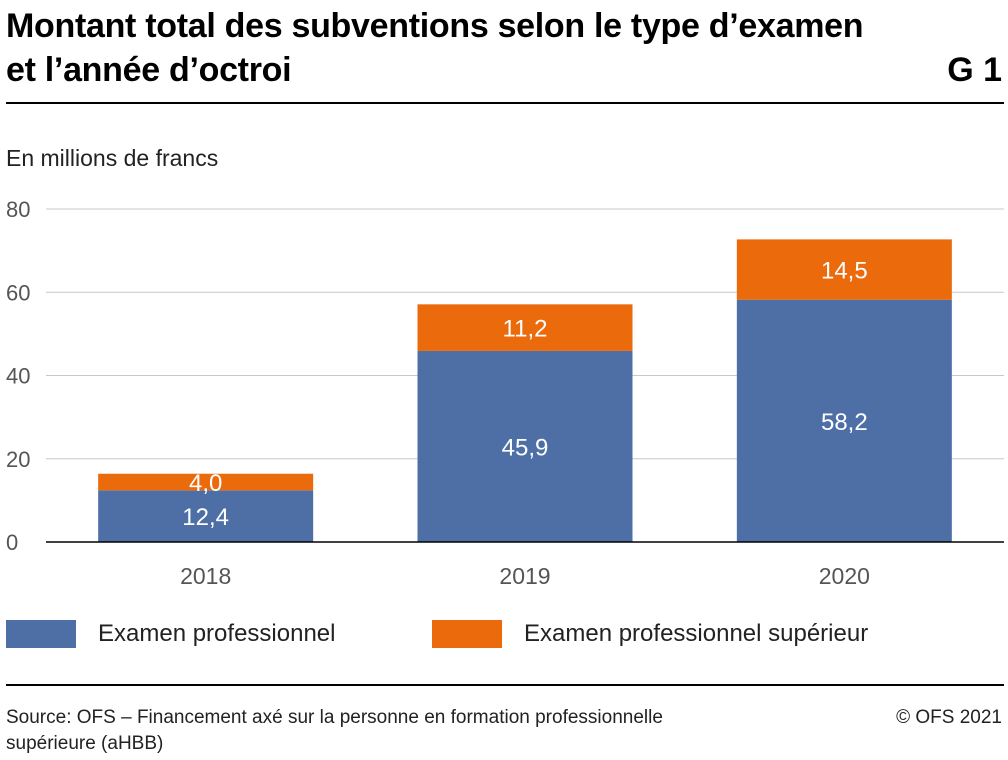  I want to click on data-label-2018-examen-professionnel-superieur: 4,0, so click(205, 483).